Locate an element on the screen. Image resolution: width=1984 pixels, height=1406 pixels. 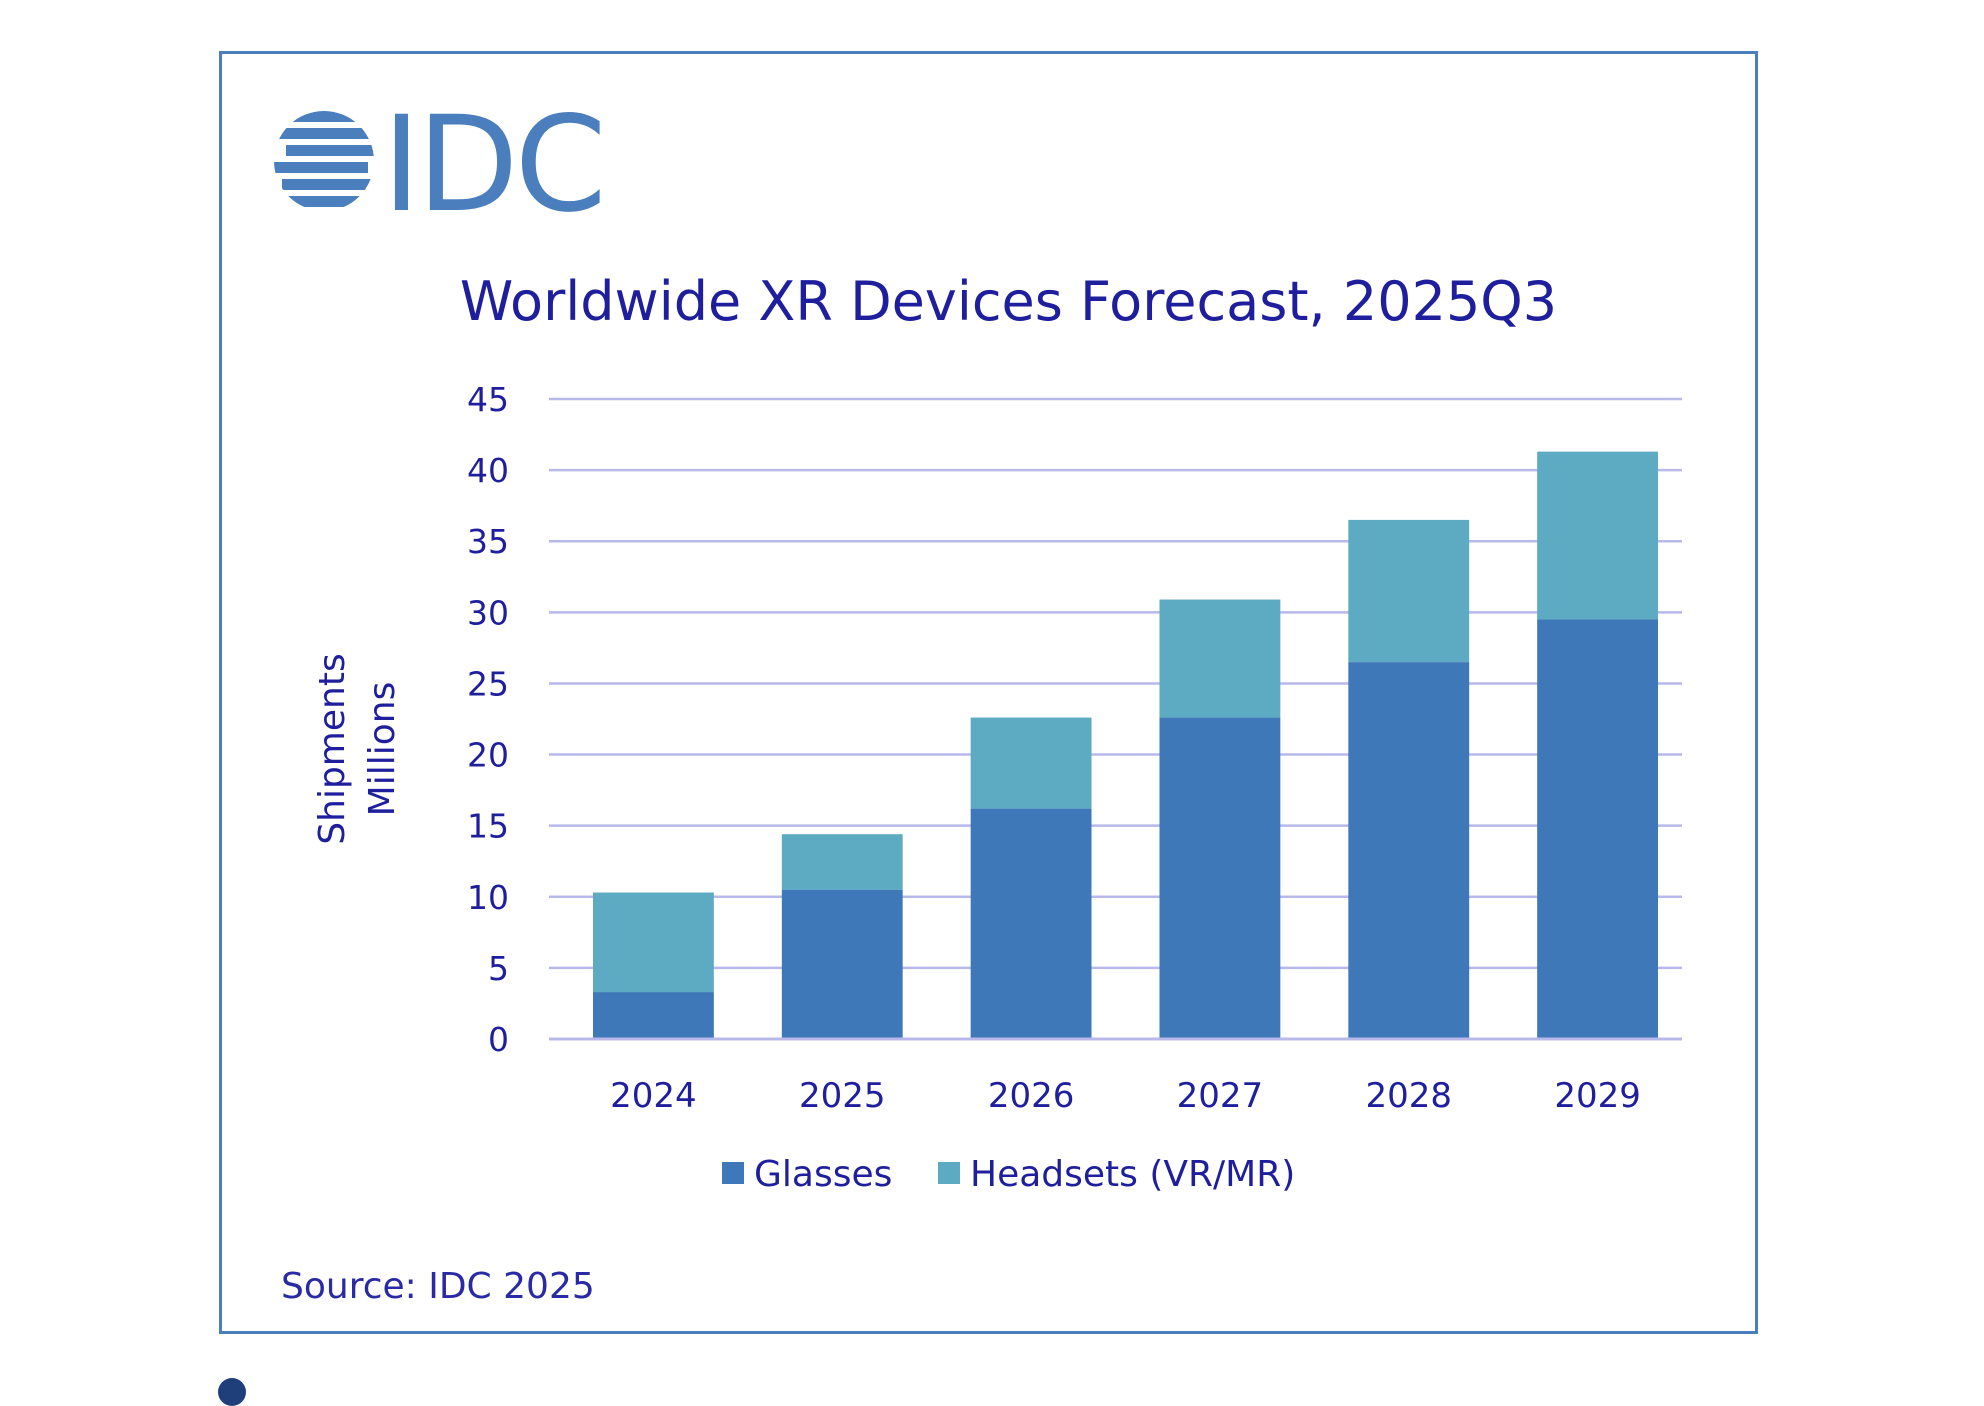
legend-label: Headsets (VR/MR) is located at coordinates (1132, 1174).